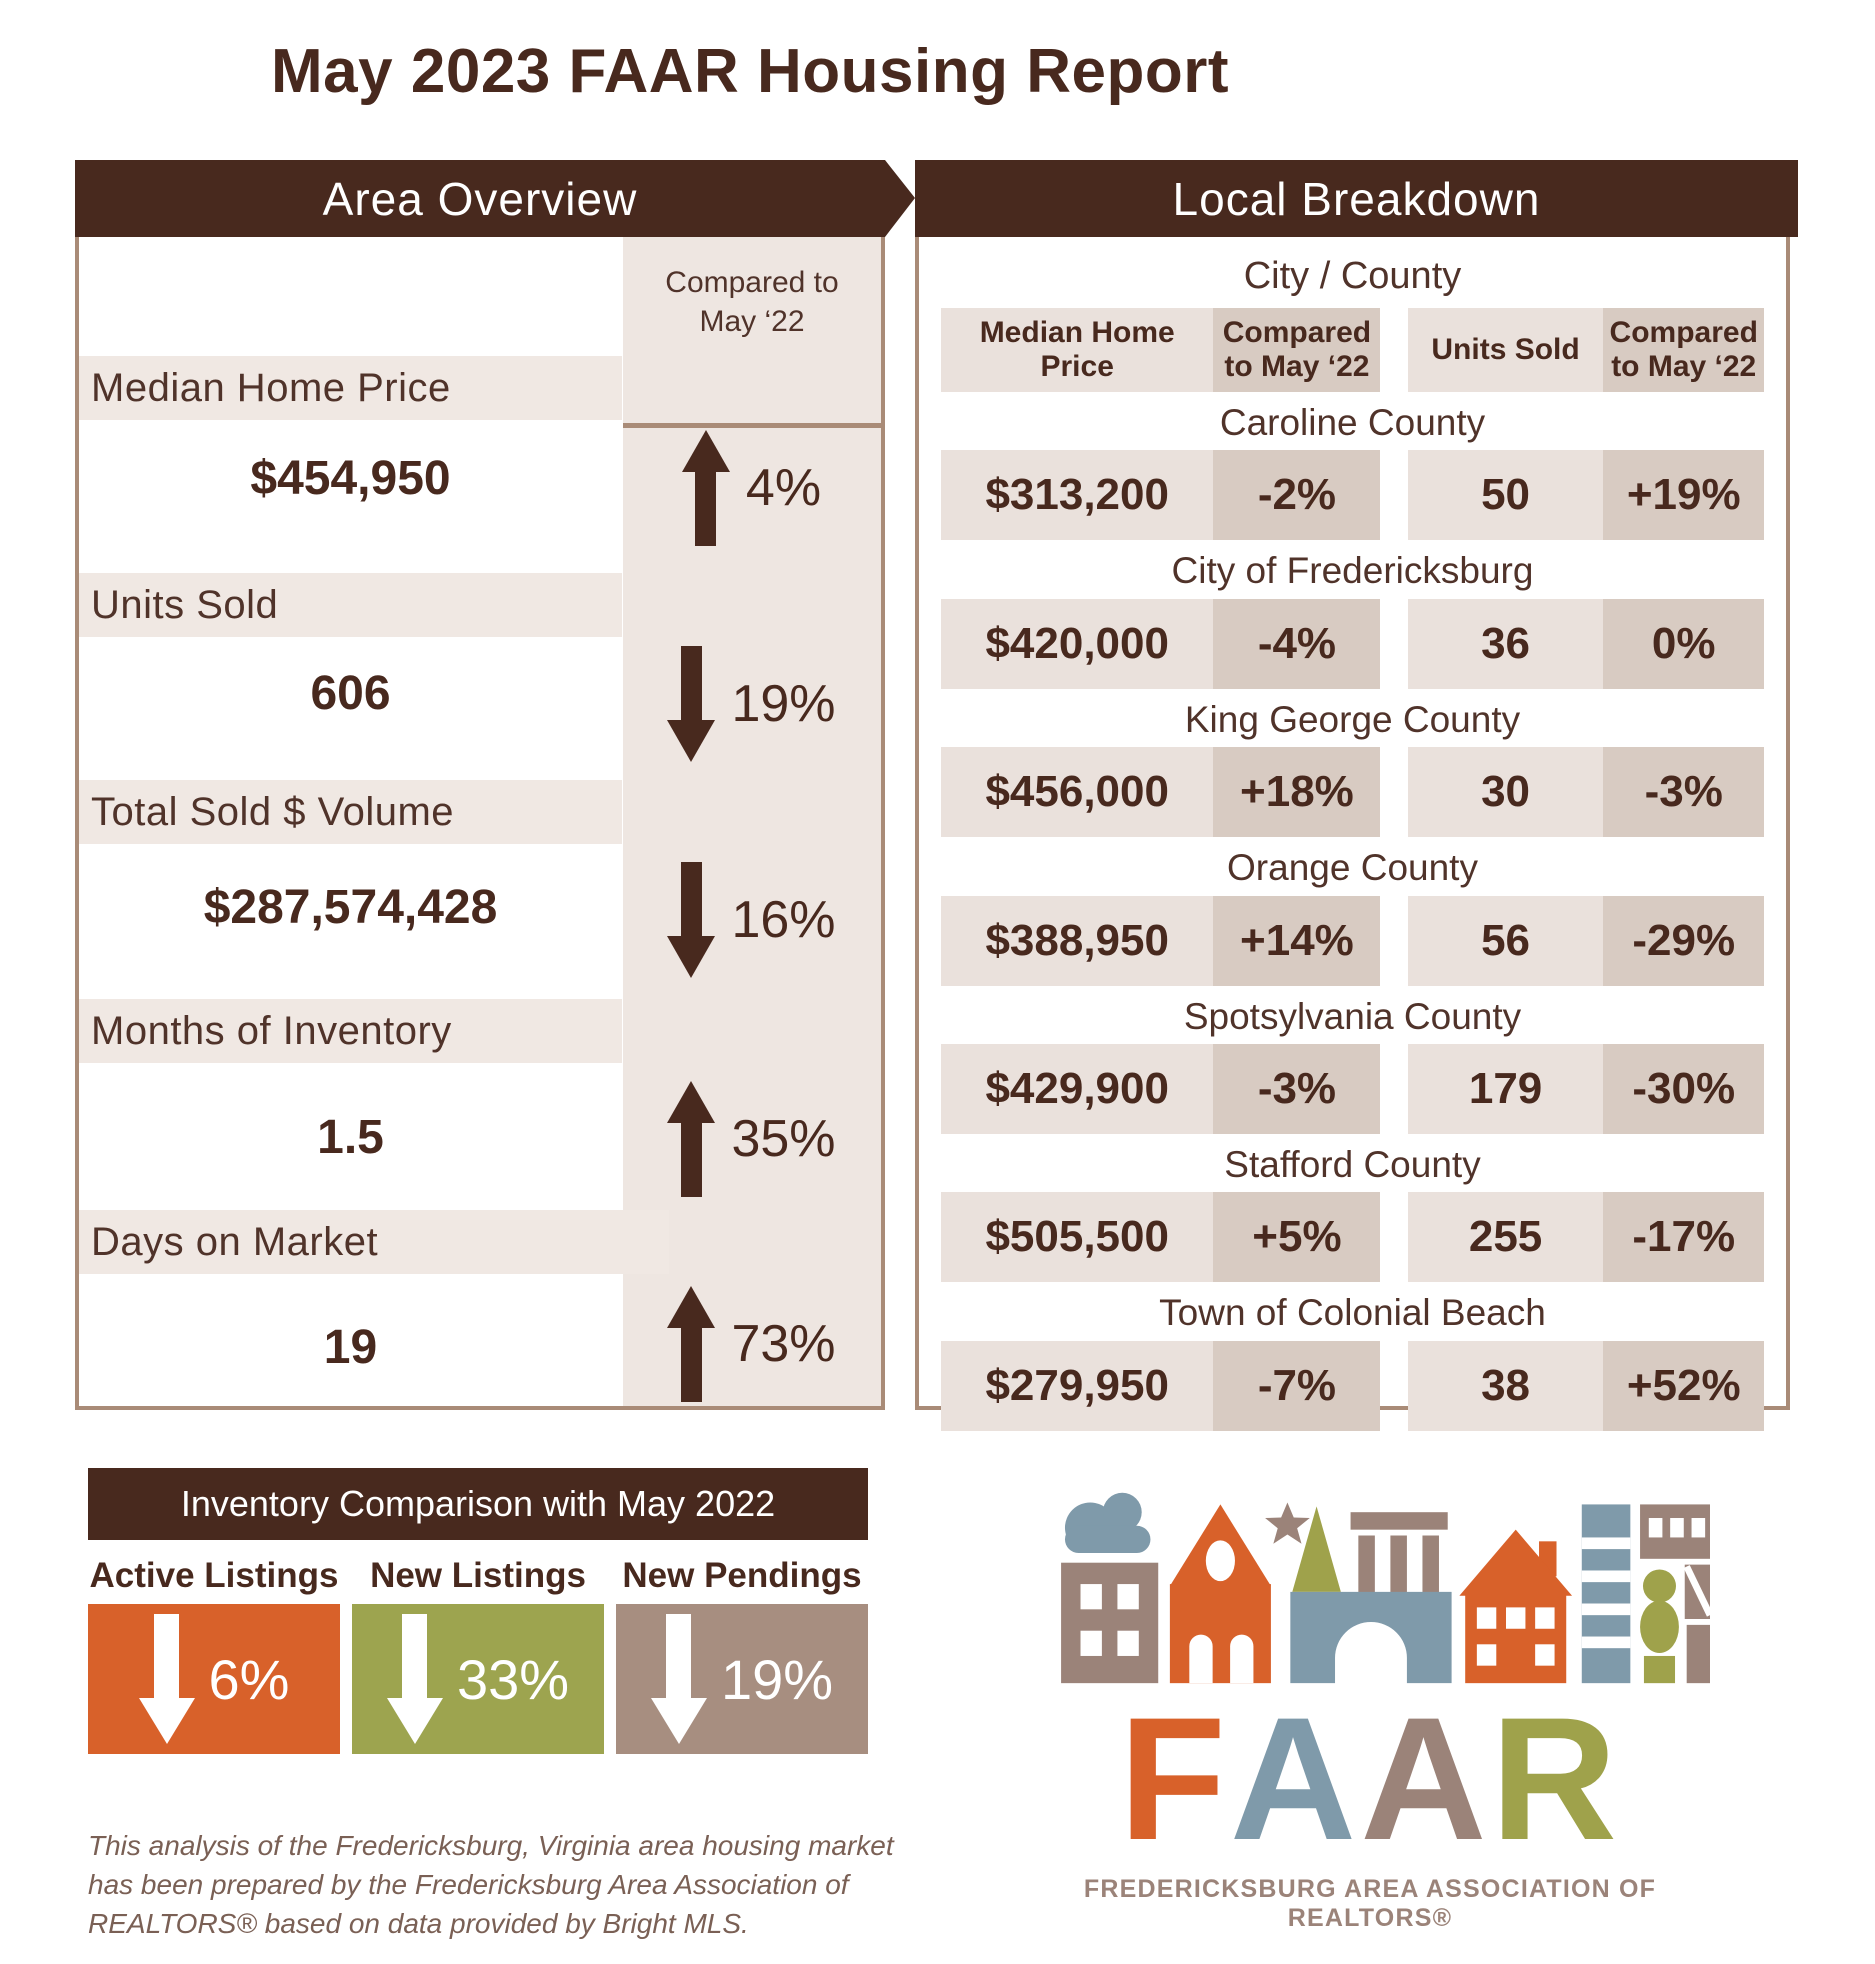 This screenshot has height=1964, width=1875. What do you see at coordinates (752, 302) in the screenshot?
I see `compare-column-header: Compared to May ‘22` at bounding box center [752, 302].